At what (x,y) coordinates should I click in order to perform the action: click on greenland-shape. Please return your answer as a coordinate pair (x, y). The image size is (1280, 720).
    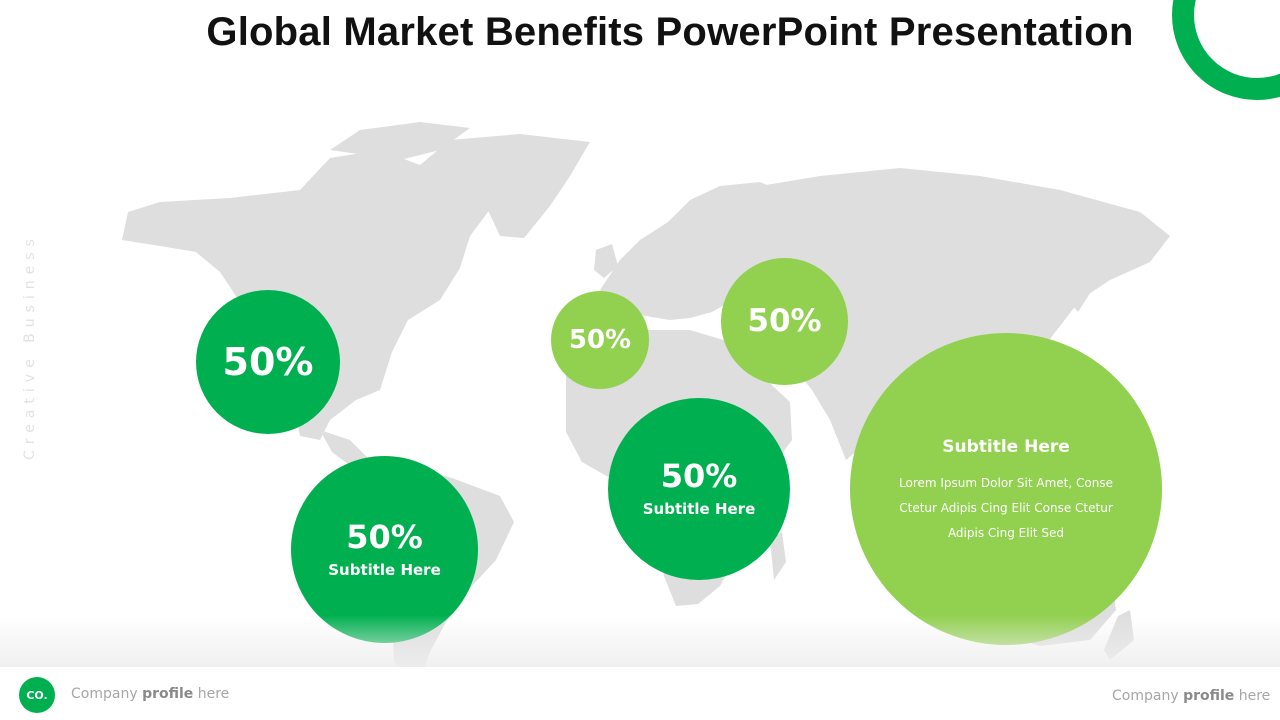
    Looking at the image, I should click on (530, 186).